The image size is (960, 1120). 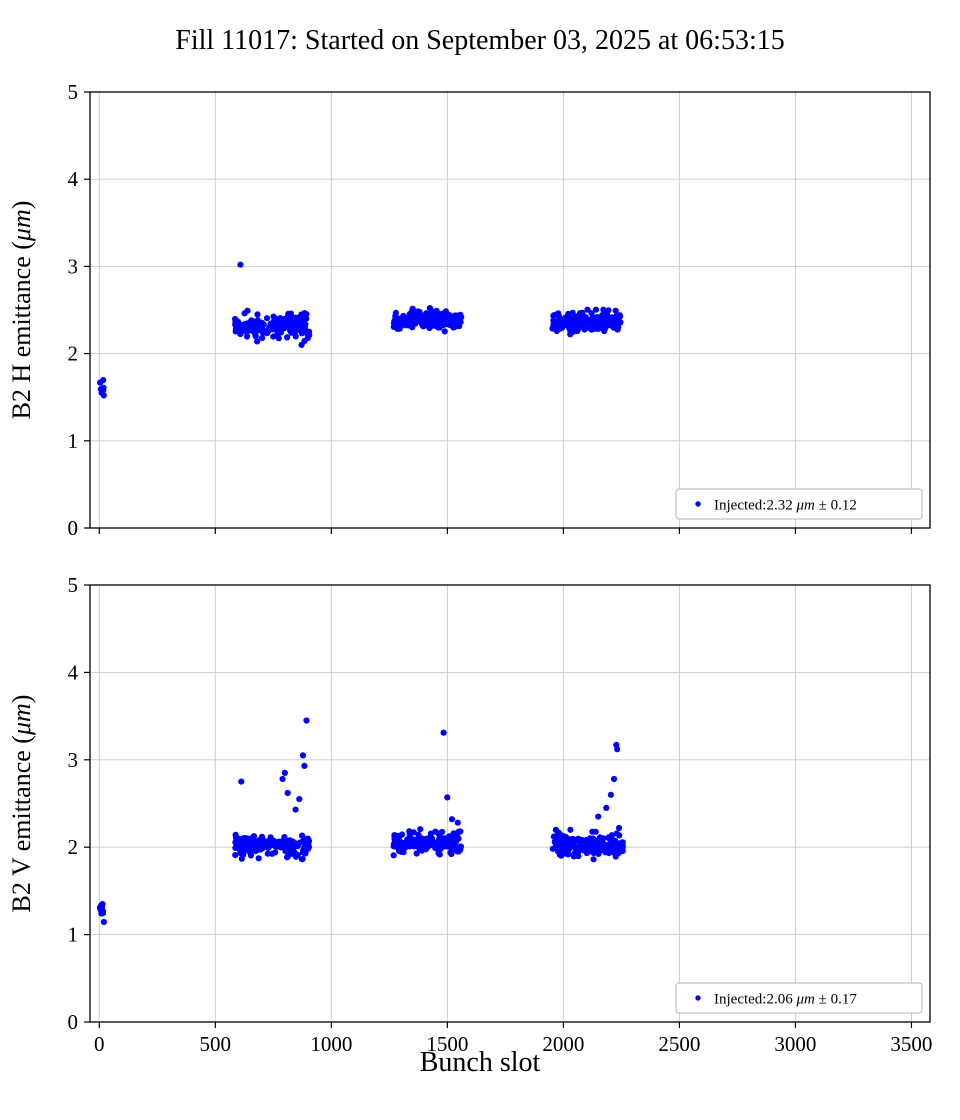 I want to click on x-axis-label: Bunch slot, so click(x=480, y=1062).